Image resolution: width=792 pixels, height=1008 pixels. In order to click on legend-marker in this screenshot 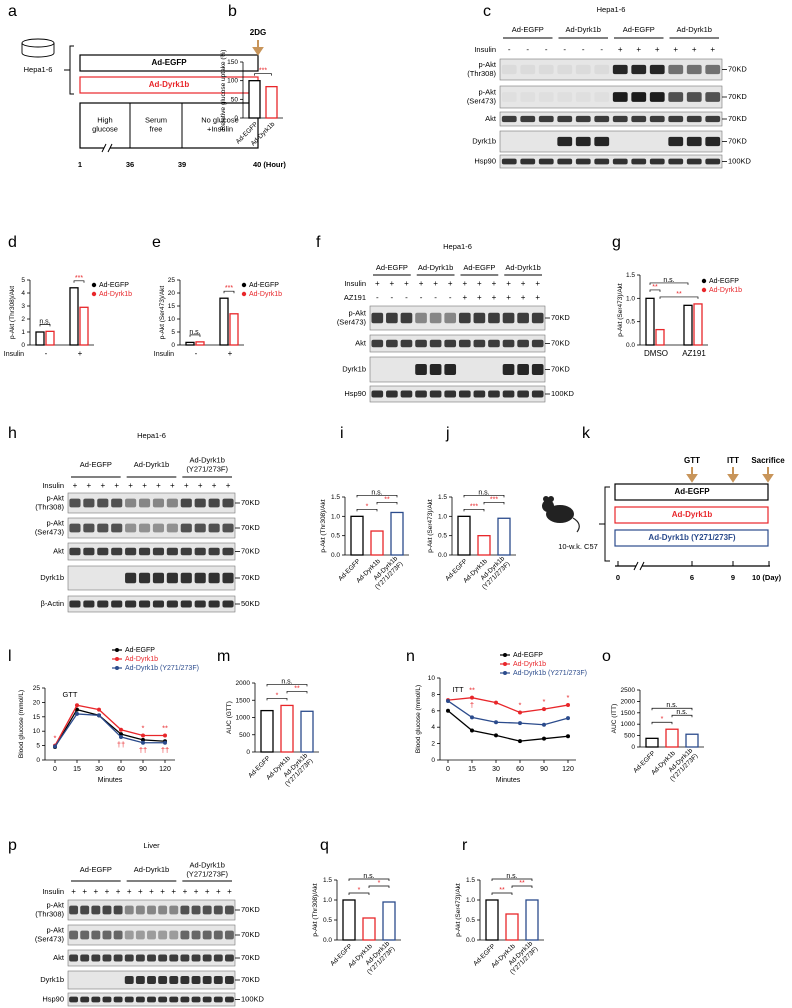, I will do `click(244, 294)`.